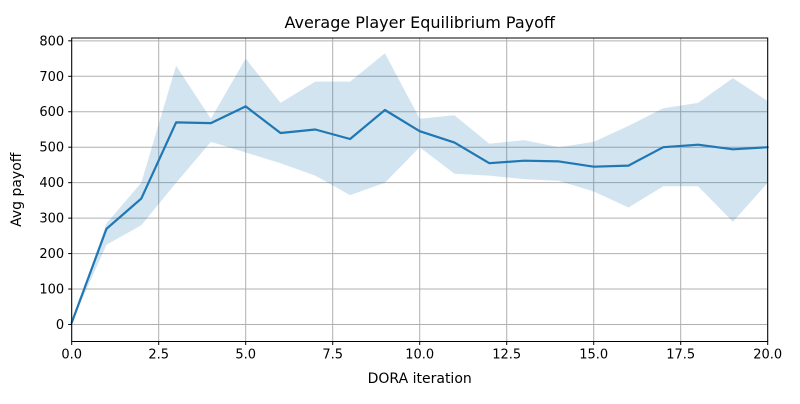 The image size is (800, 404). Describe the element at coordinates (332, 355) in the screenshot. I see `x-tick-label: 7.5` at that location.